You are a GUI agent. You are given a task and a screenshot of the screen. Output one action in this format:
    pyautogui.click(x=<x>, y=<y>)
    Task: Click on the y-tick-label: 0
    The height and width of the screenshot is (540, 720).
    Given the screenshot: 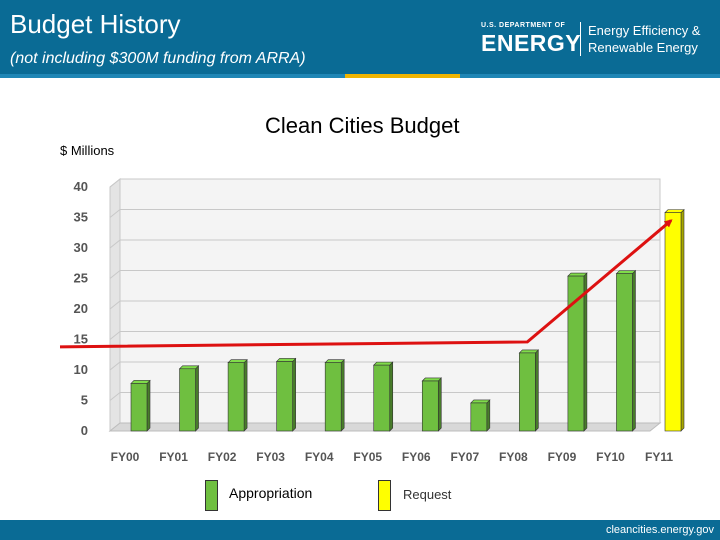 What is the action you would take?
    pyautogui.click(x=84, y=430)
    